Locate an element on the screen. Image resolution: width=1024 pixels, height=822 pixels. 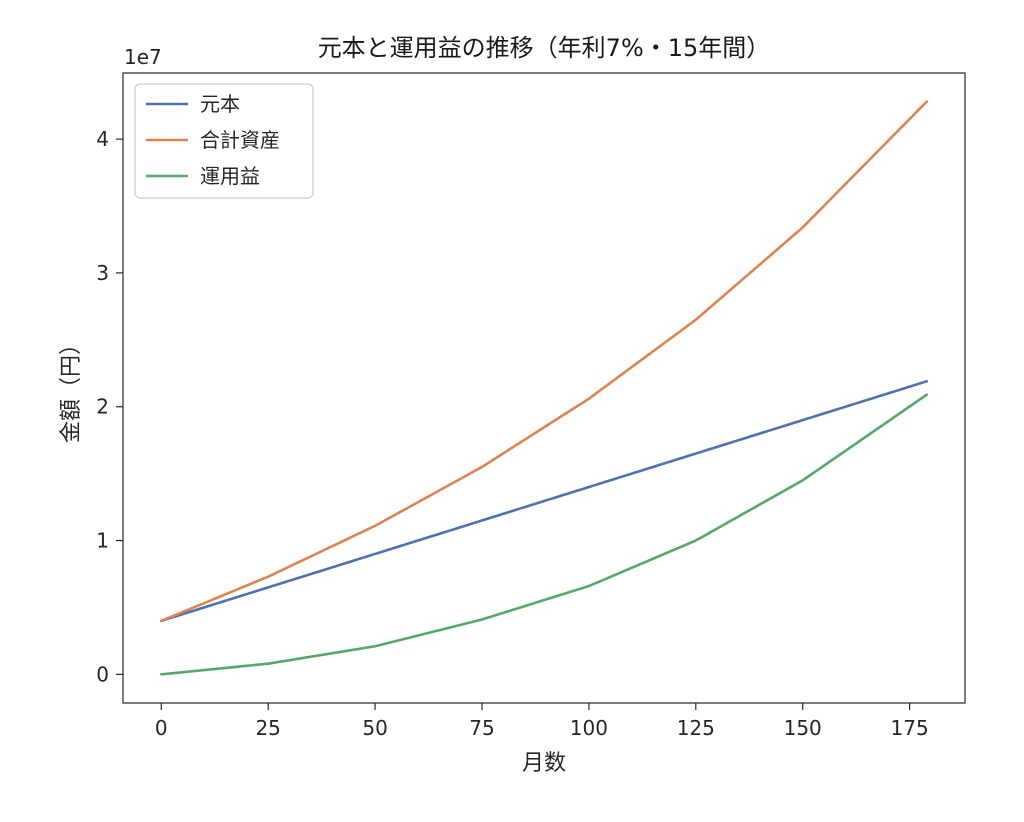
y-tick-label: 0 is located at coordinates (102, 674).